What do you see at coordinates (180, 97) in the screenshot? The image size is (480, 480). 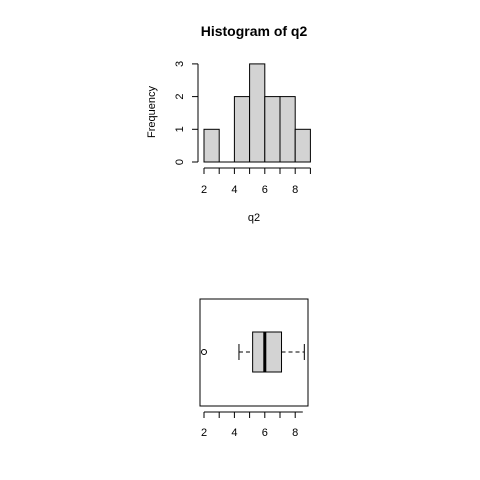 I see `histogram-y-tick-label: 2` at bounding box center [180, 97].